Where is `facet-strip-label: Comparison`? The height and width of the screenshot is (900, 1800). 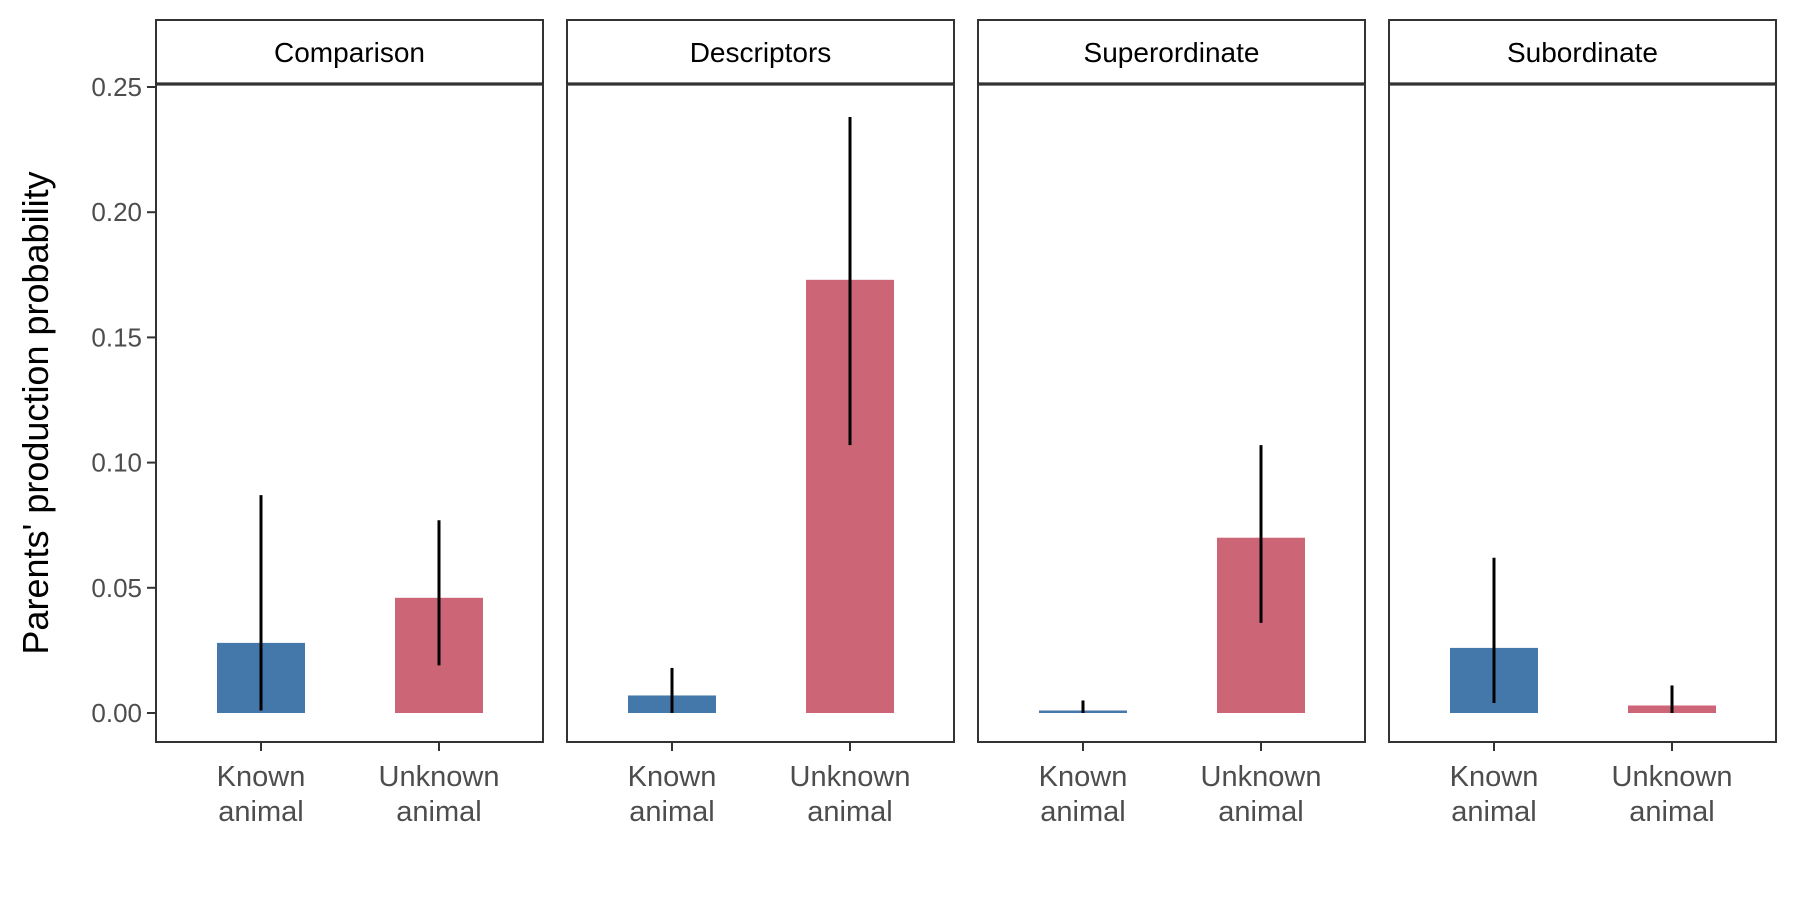
facet-strip-label: Comparison is located at coordinates (349, 52).